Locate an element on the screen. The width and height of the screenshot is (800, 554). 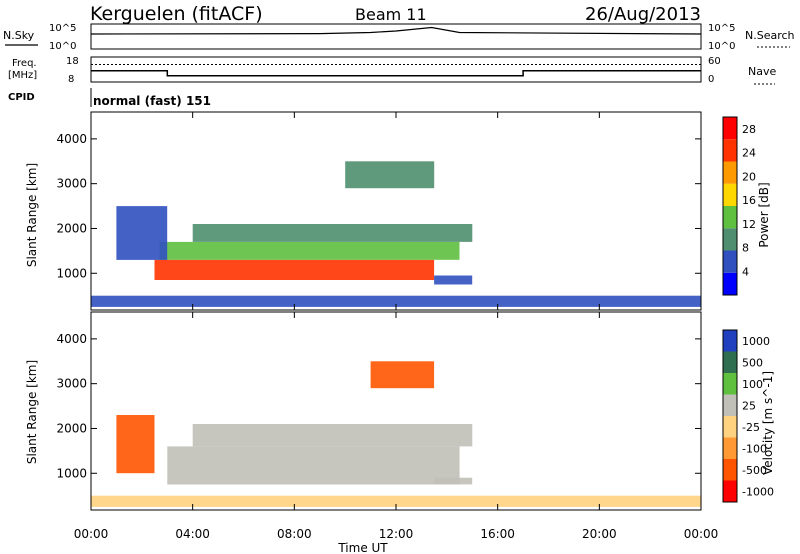
colorbar-tick-label: 25 is located at coordinates (749, 405).